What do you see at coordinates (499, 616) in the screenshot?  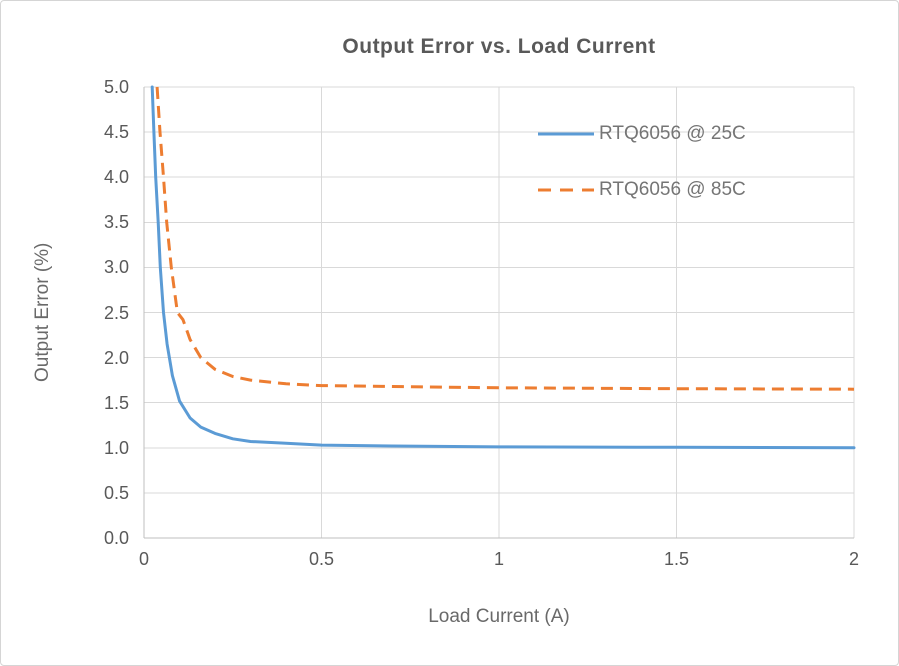 I see `x-axis-title: Load Current (A)` at bounding box center [499, 616].